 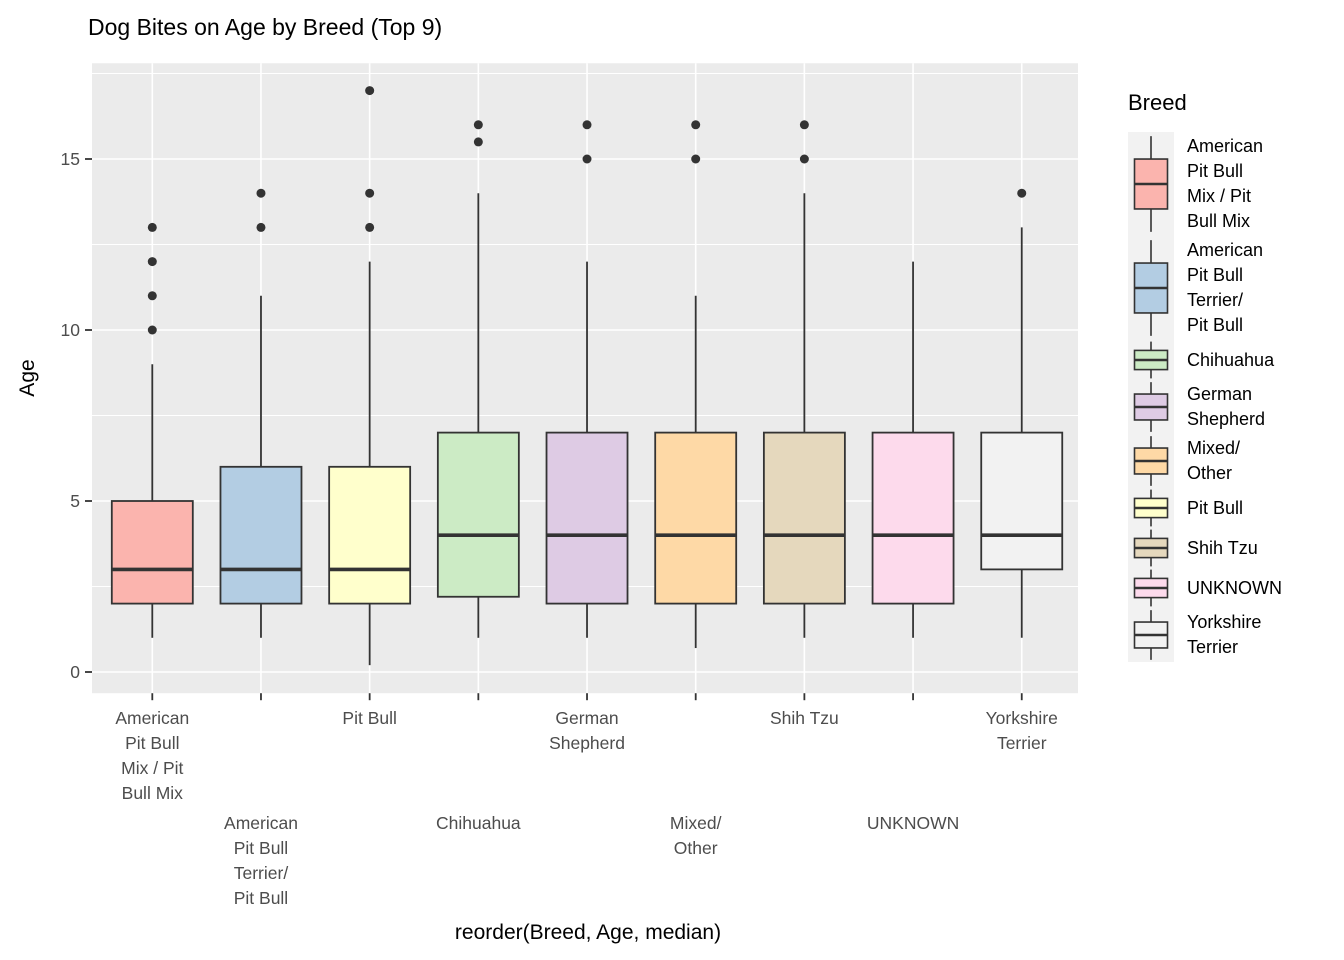 I want to click on y-tick-label: 5, so click(x=75, y=501).